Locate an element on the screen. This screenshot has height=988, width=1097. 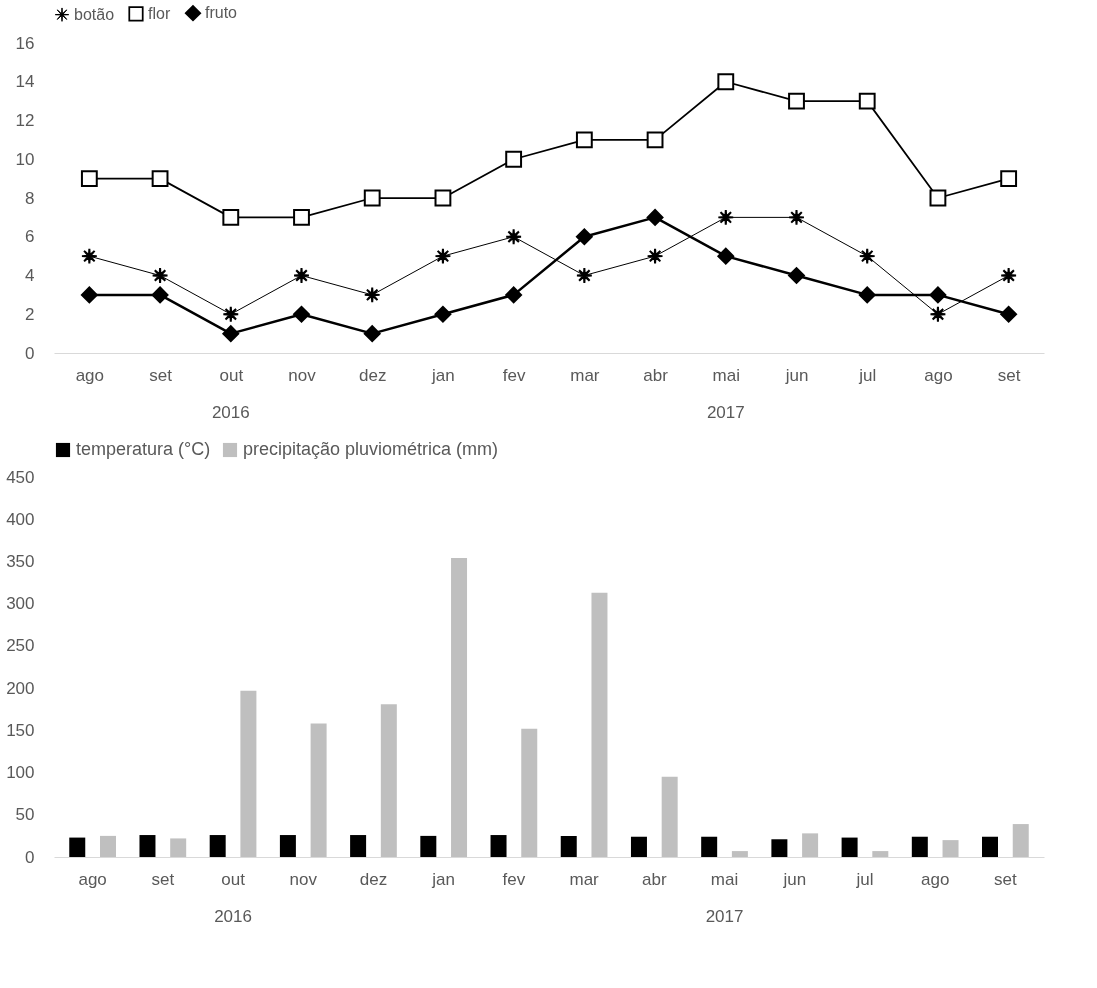
y-tick-label: 8 is located at coordinates (30, 198).